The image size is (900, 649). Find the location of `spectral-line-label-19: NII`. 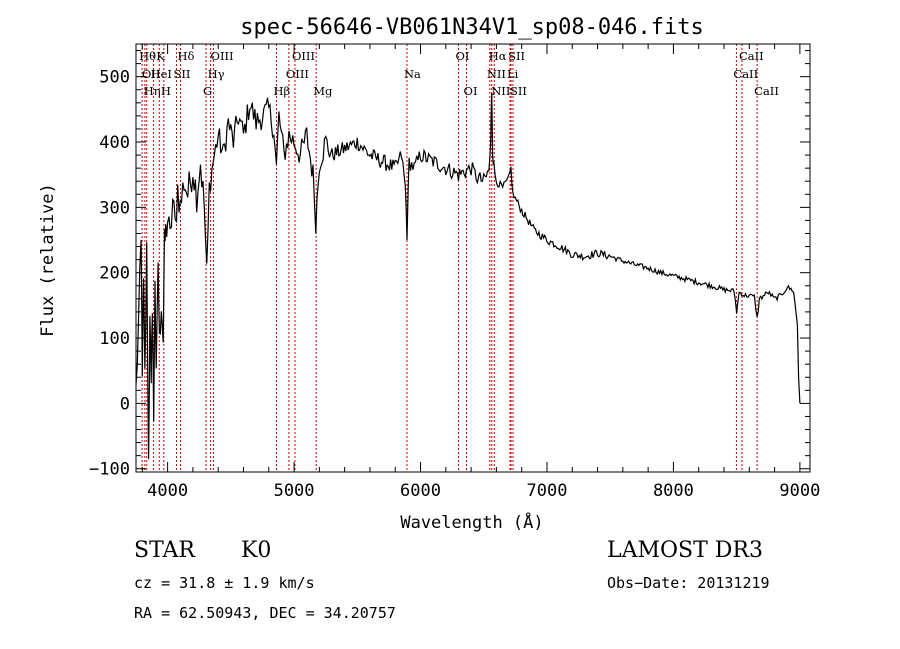

spectral-line-label-19: NII is located at coordinates (496, 74).